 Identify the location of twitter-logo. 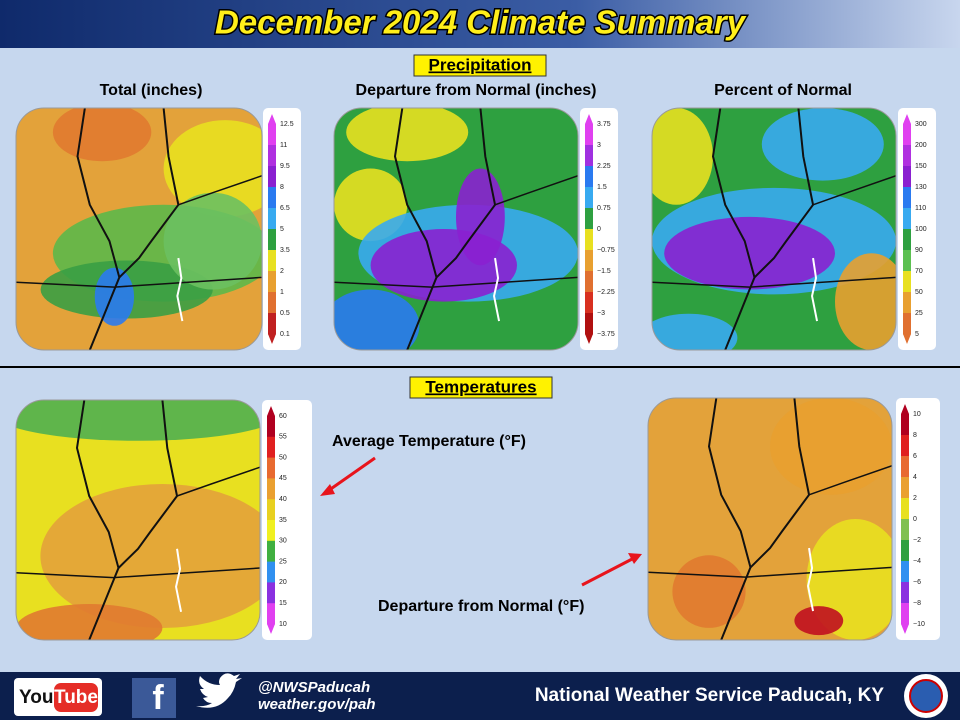
(219, 690).